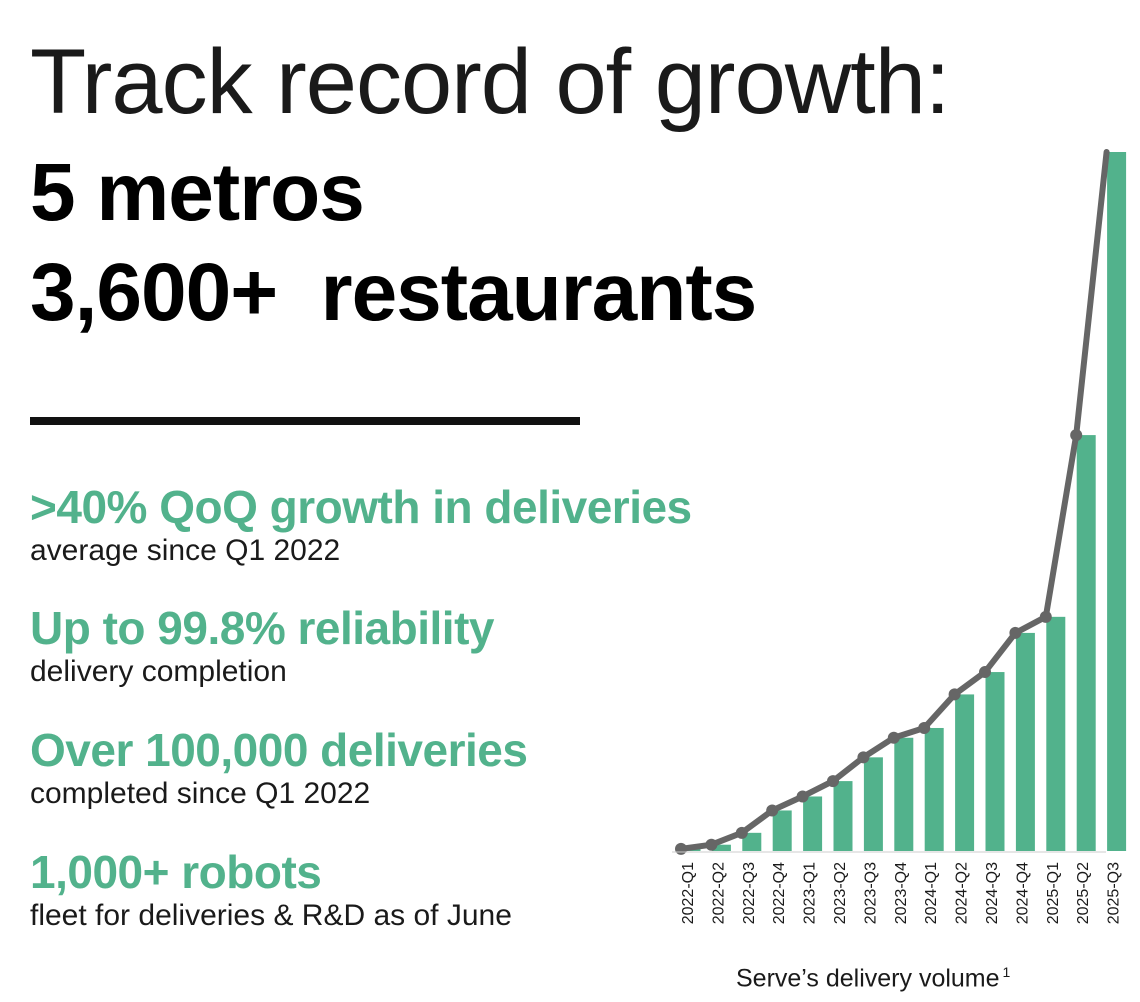 This screenshot has height=1002, width=1140. What do you see at coordinates (176, 872) in the screenshot?
I see `stat-robots-head: 1,000+ robots` at bounding box center [176, 872].